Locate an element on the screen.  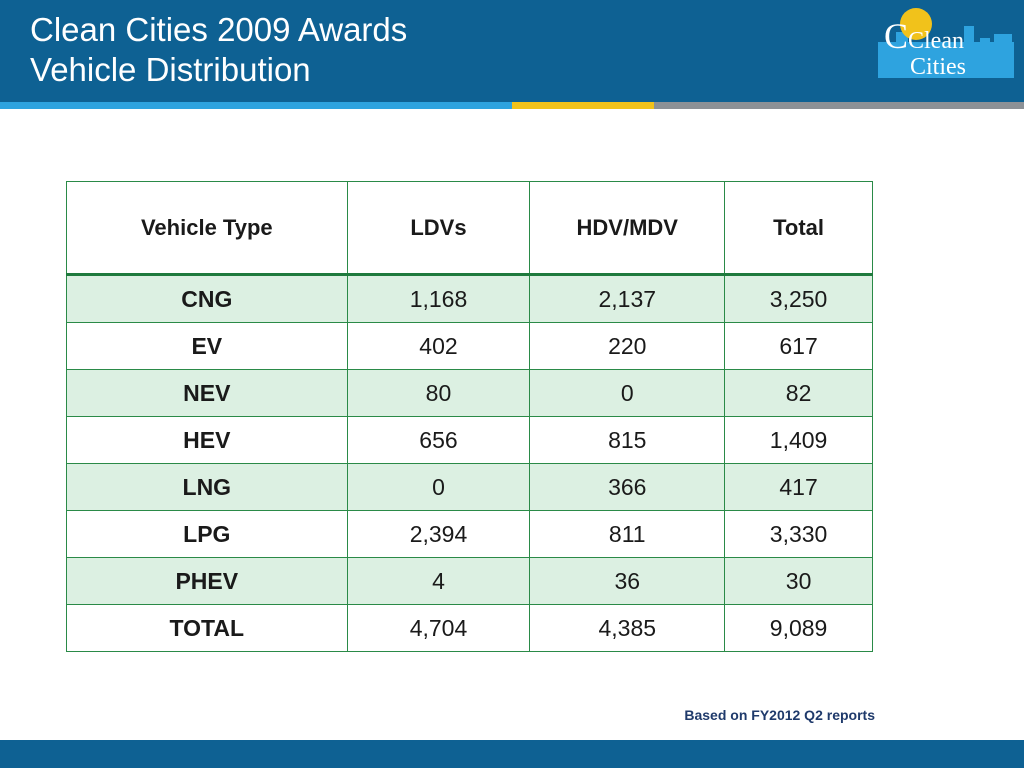
cell-total: 3,330 is located at coordinates (798, 534).